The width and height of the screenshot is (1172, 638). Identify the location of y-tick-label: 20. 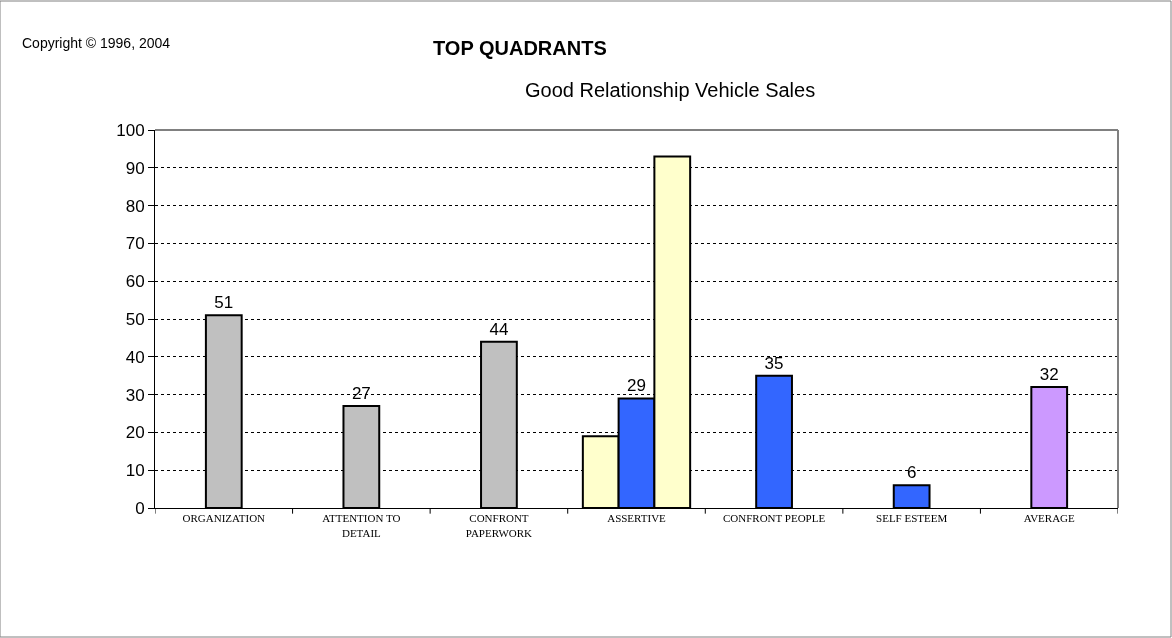
(135, 433).